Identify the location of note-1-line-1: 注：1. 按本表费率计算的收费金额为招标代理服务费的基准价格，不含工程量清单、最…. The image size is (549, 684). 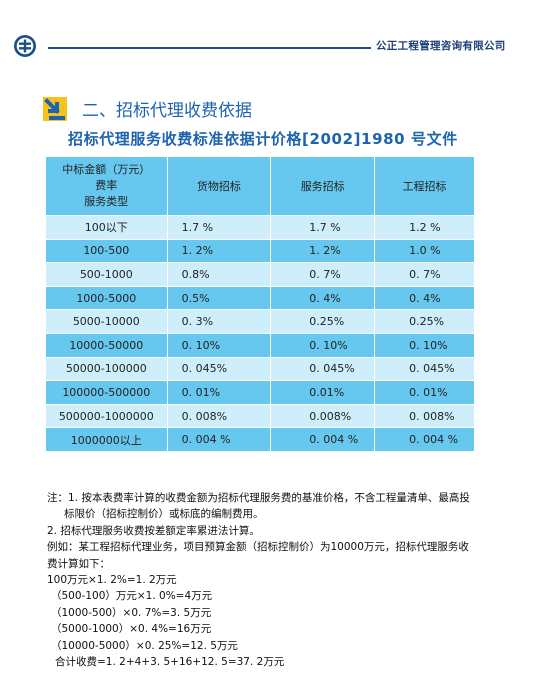
(258, 498).